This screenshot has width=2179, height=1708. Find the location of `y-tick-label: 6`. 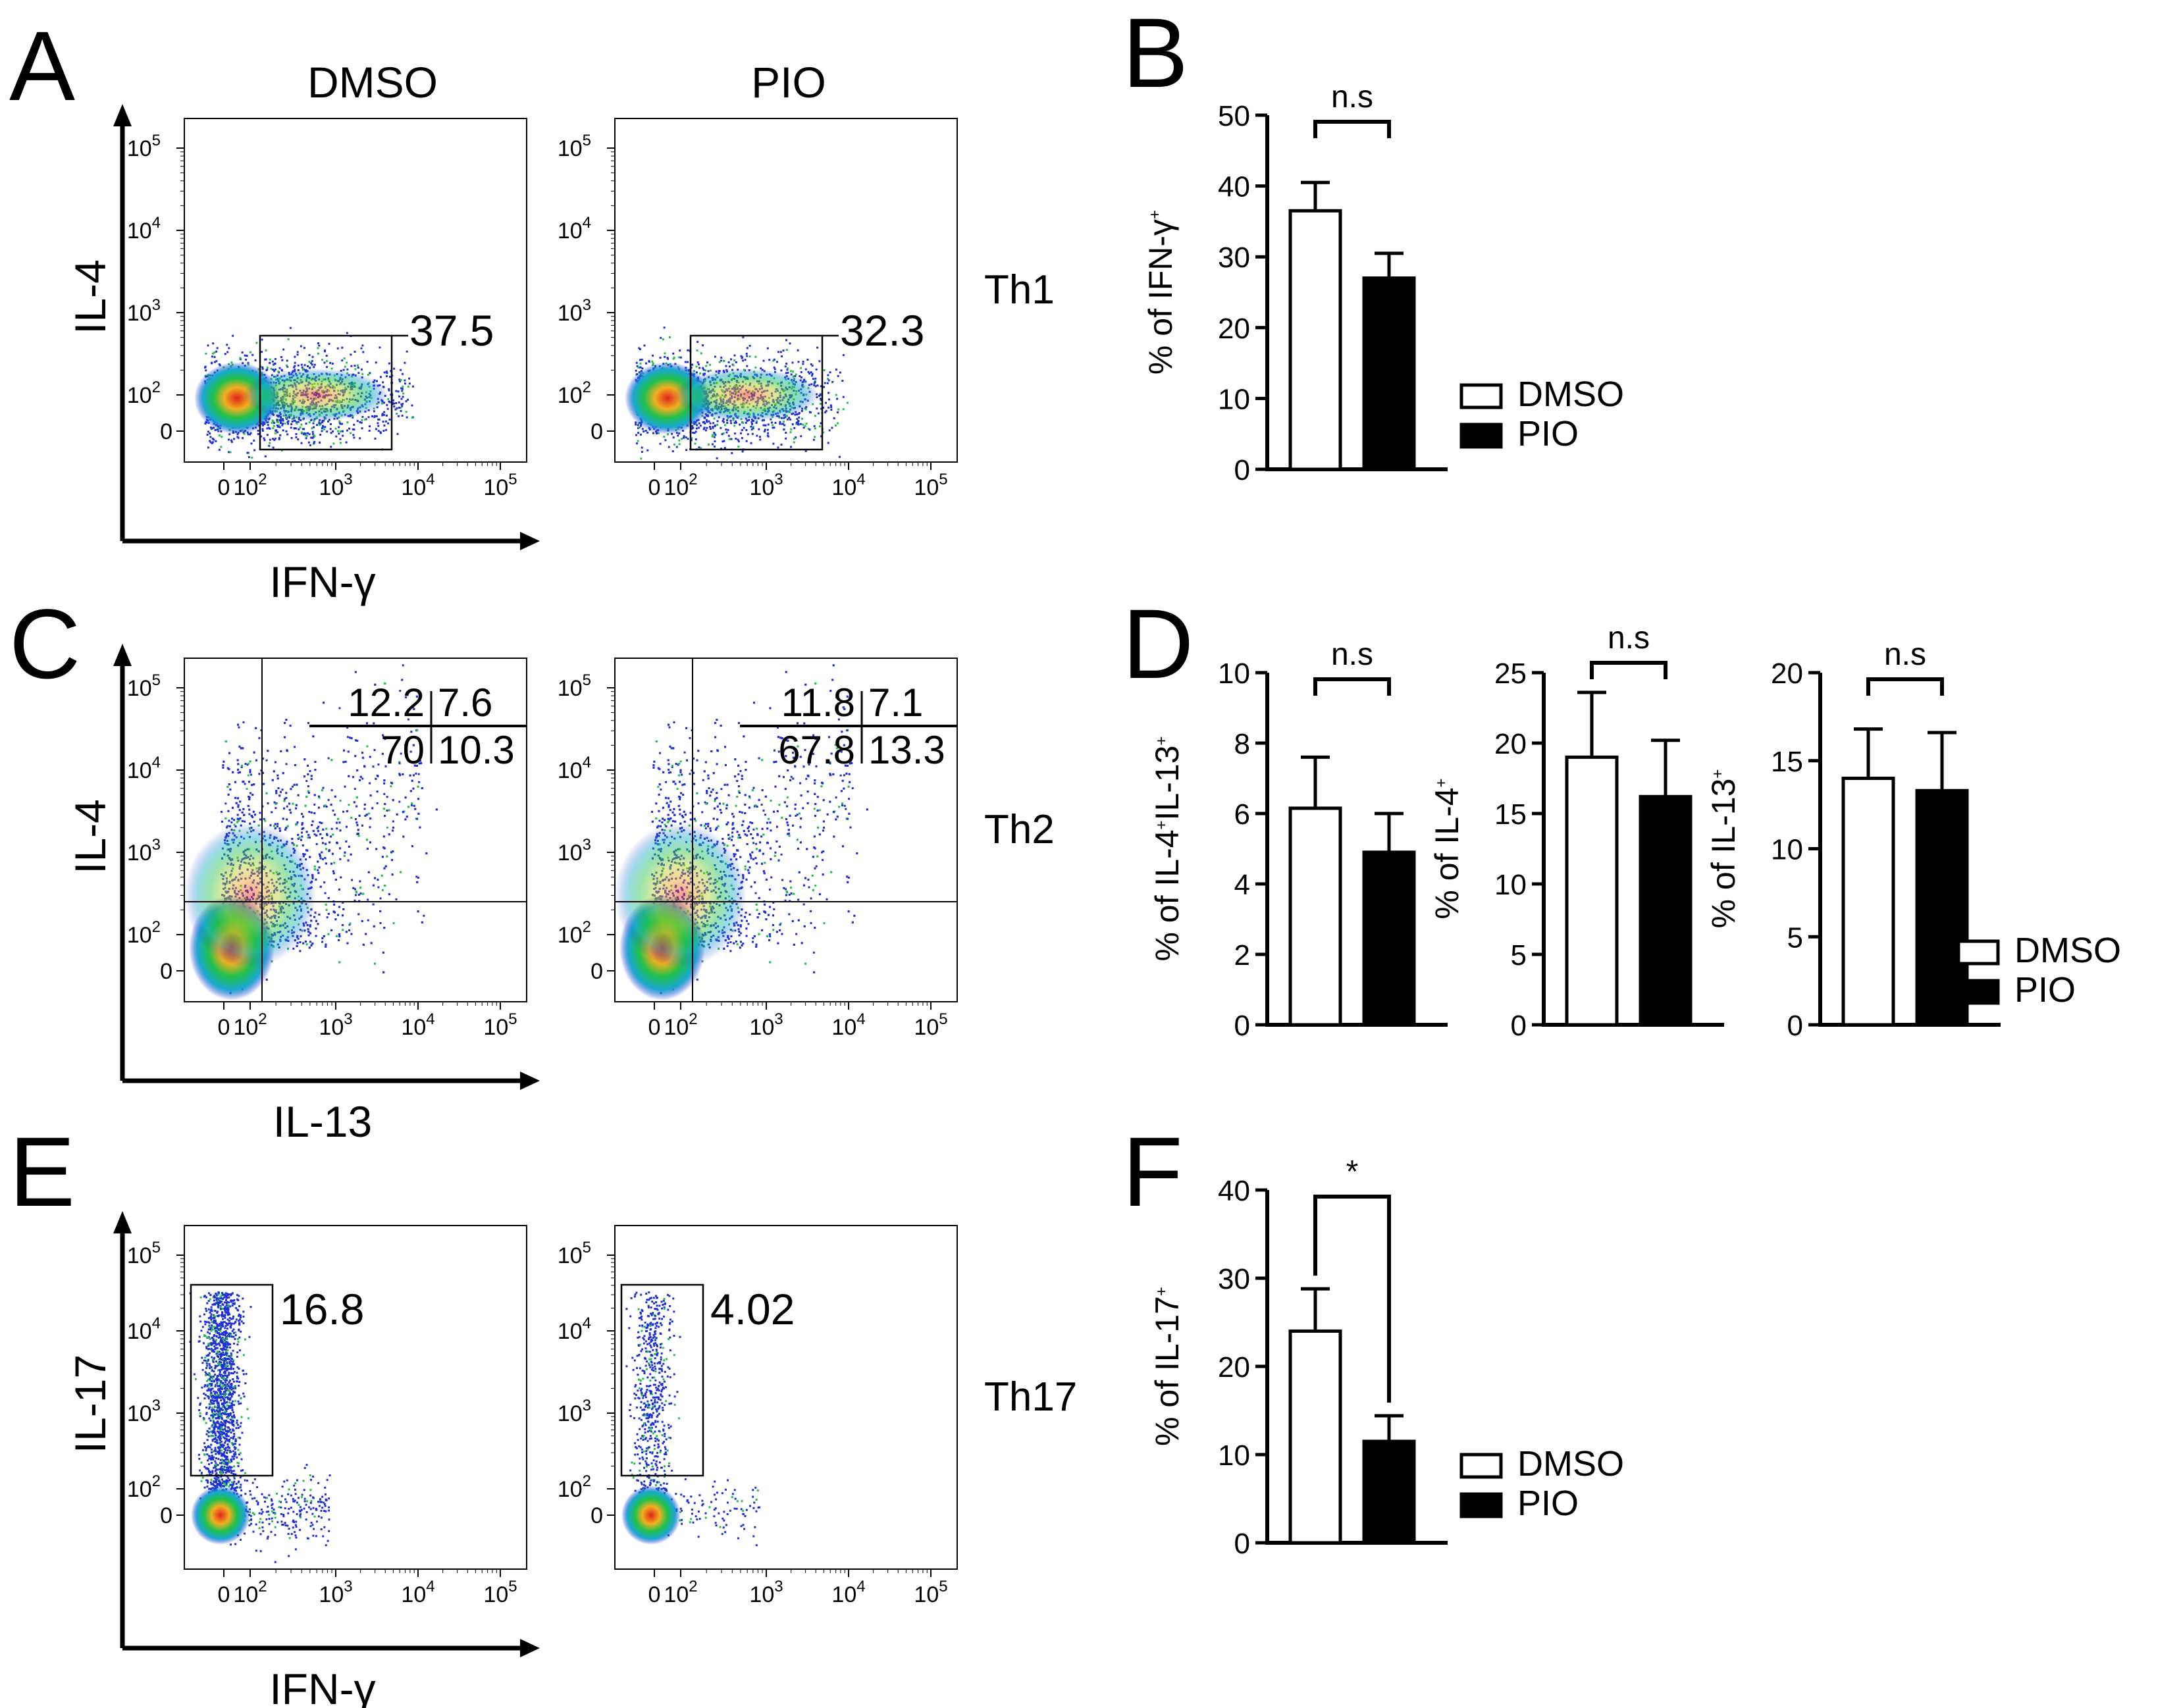

y-tick-label: 6 is located at coordinates (1242, 815).